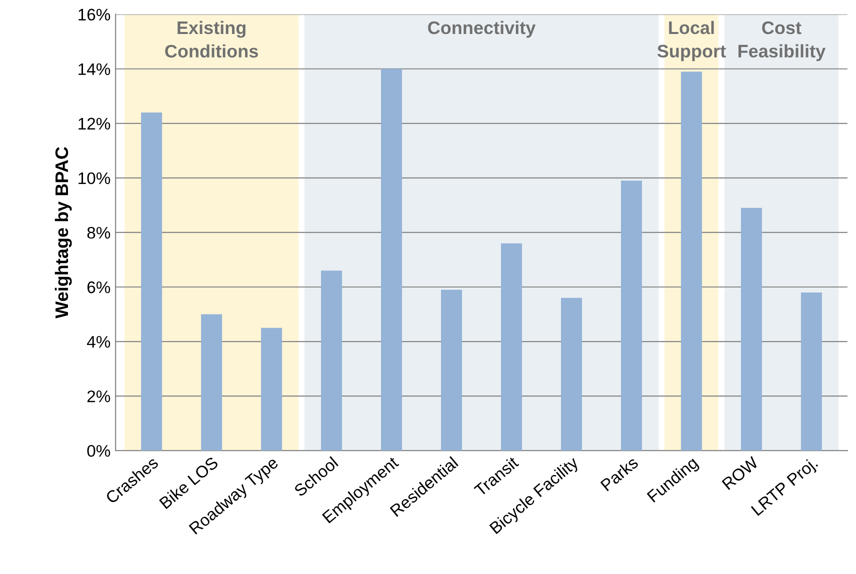  What do you see at coordinates (98, 396) in the screenshot?
I see `y-tick-label: 2%` at bounding box center [98, 396].